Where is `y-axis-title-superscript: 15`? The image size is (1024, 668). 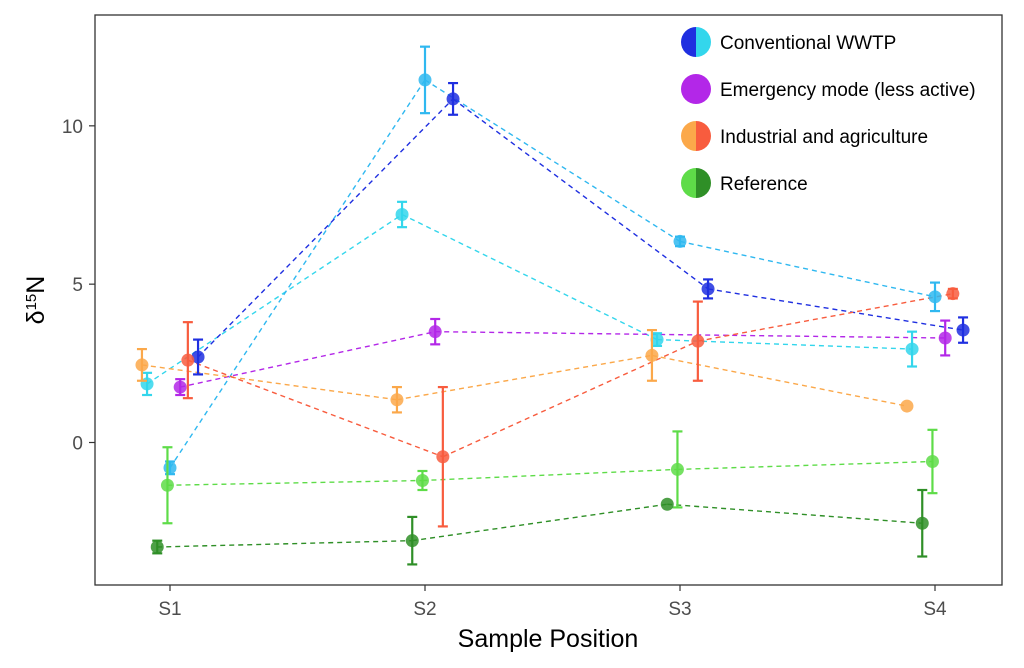
y-axis-title-superscript: 15 is located at coordinates (31, 302).